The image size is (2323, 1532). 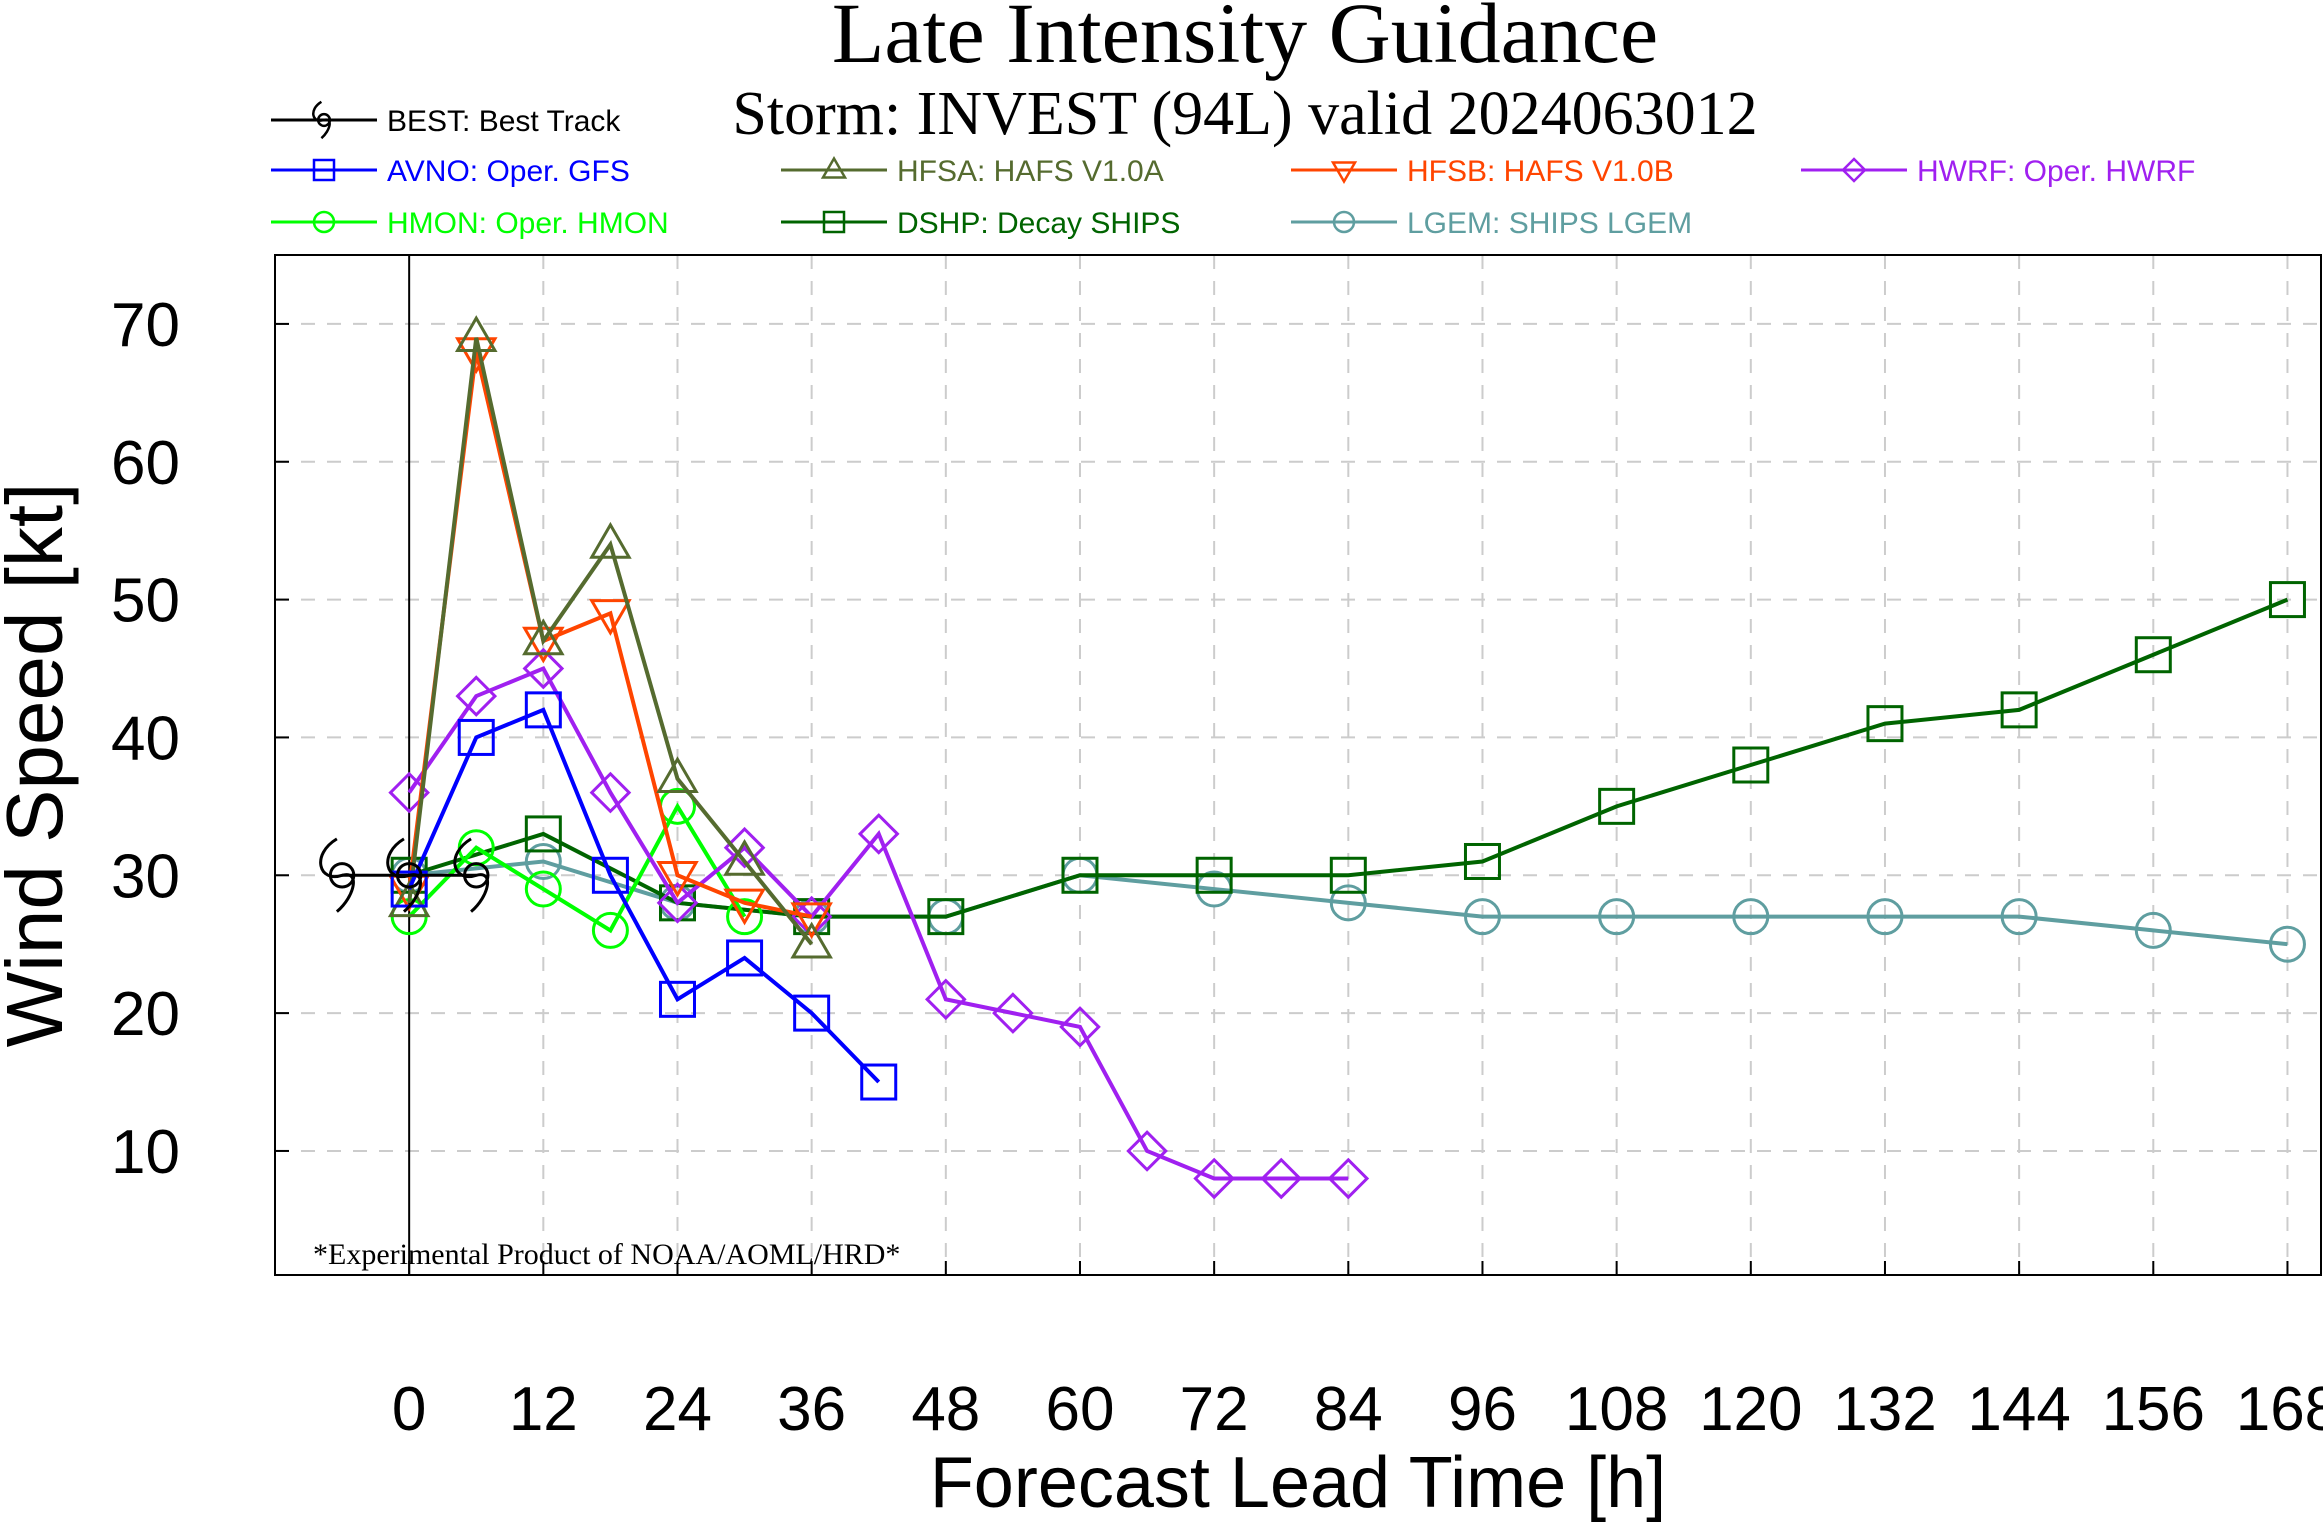 I want to click on y-tick-label: 10, so click(x=145, y=1152).